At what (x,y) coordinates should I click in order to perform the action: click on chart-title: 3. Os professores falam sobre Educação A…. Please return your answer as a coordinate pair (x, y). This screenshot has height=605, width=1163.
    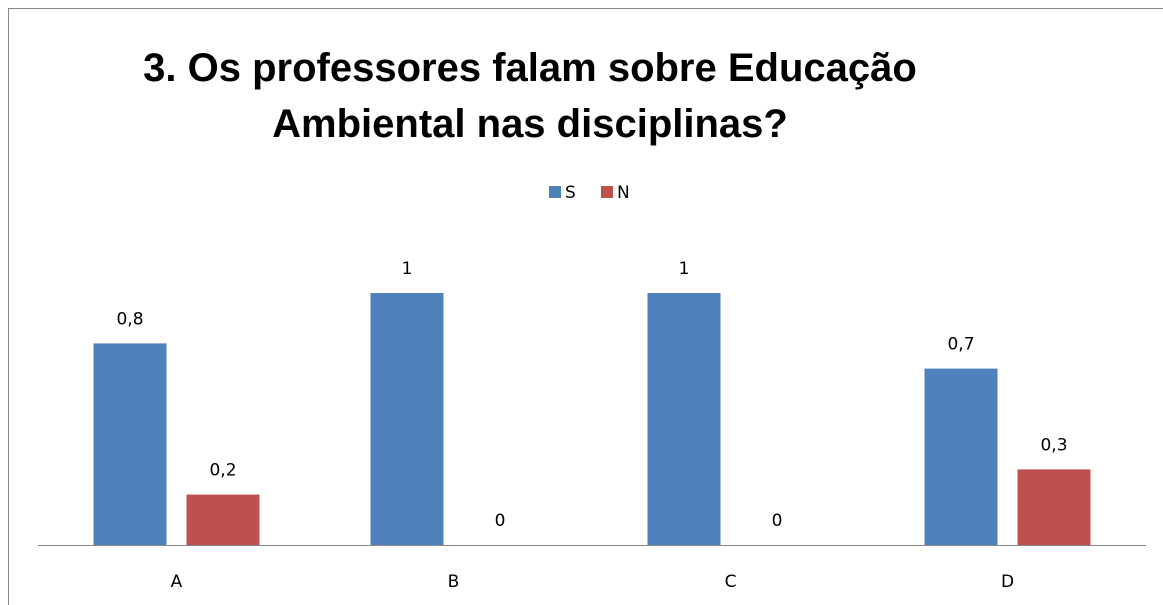
    Looking at the image, I should click on (530, 96).